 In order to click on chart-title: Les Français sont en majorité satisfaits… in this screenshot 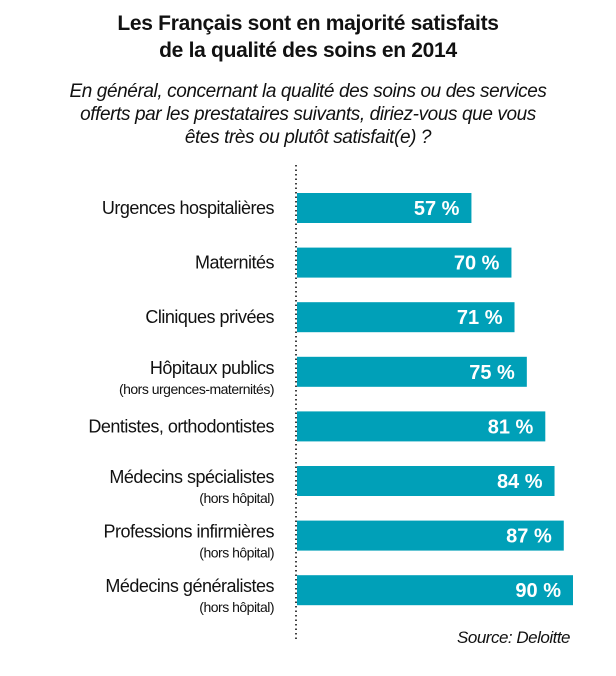, I will do `click(308, 37)`.